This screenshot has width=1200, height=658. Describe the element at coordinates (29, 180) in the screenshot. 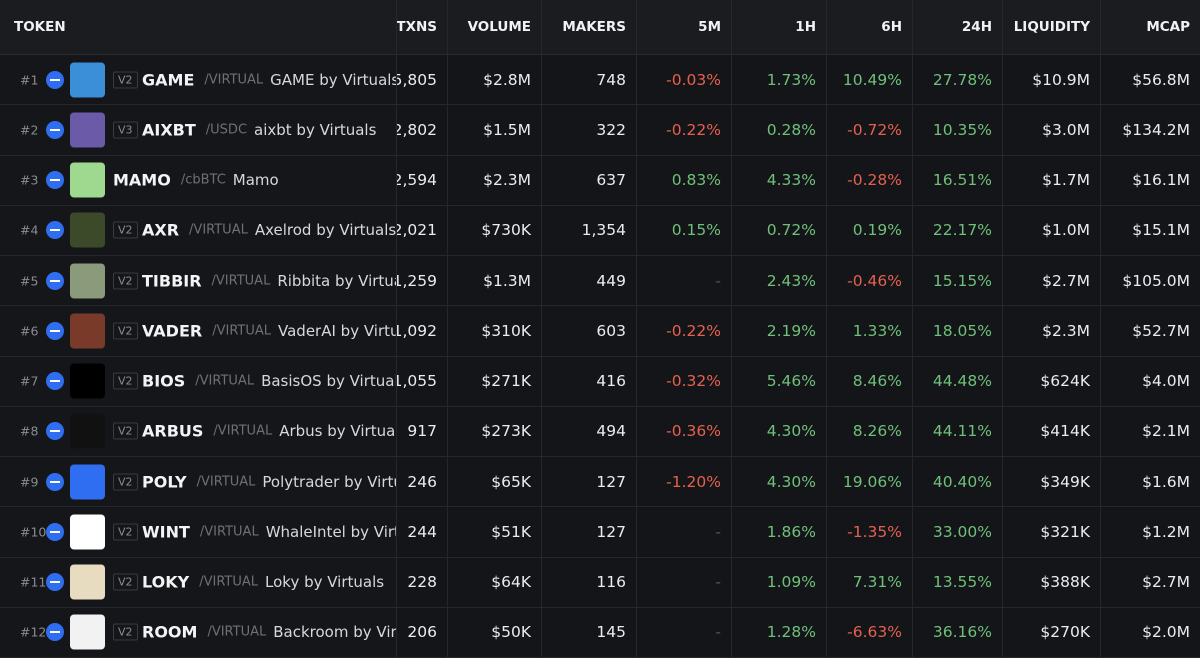

I see `rank: #3` at that location.